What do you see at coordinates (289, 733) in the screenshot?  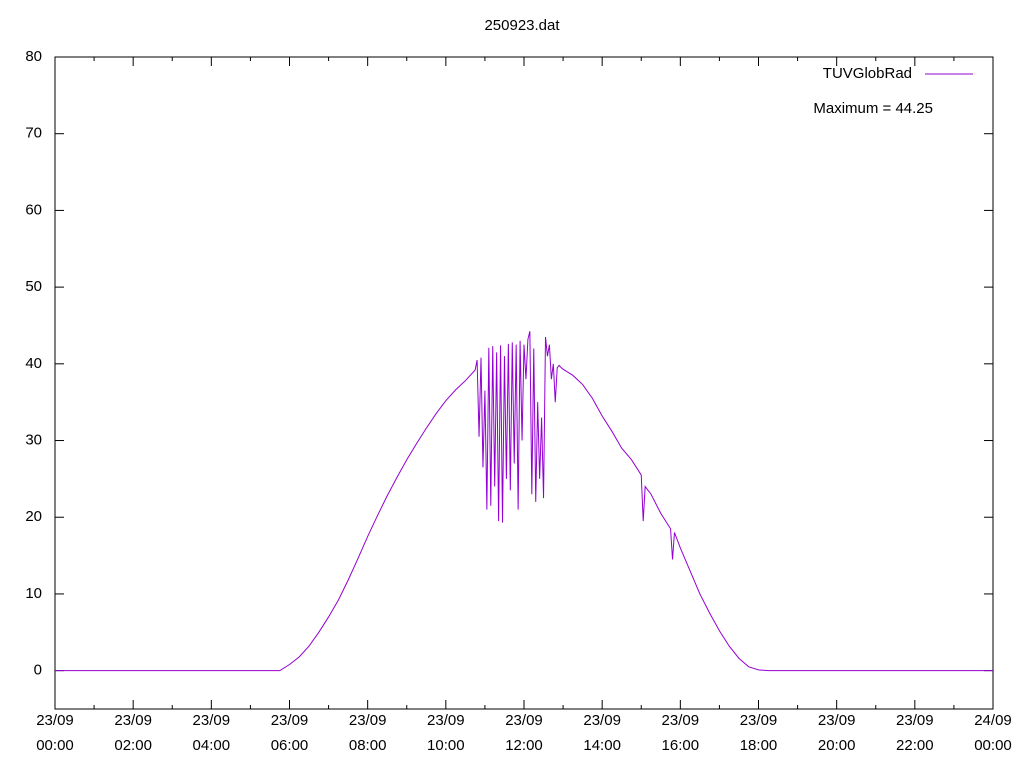 I see `x-tick-label: 23/09 06:00` at bounding box center [289, 733].